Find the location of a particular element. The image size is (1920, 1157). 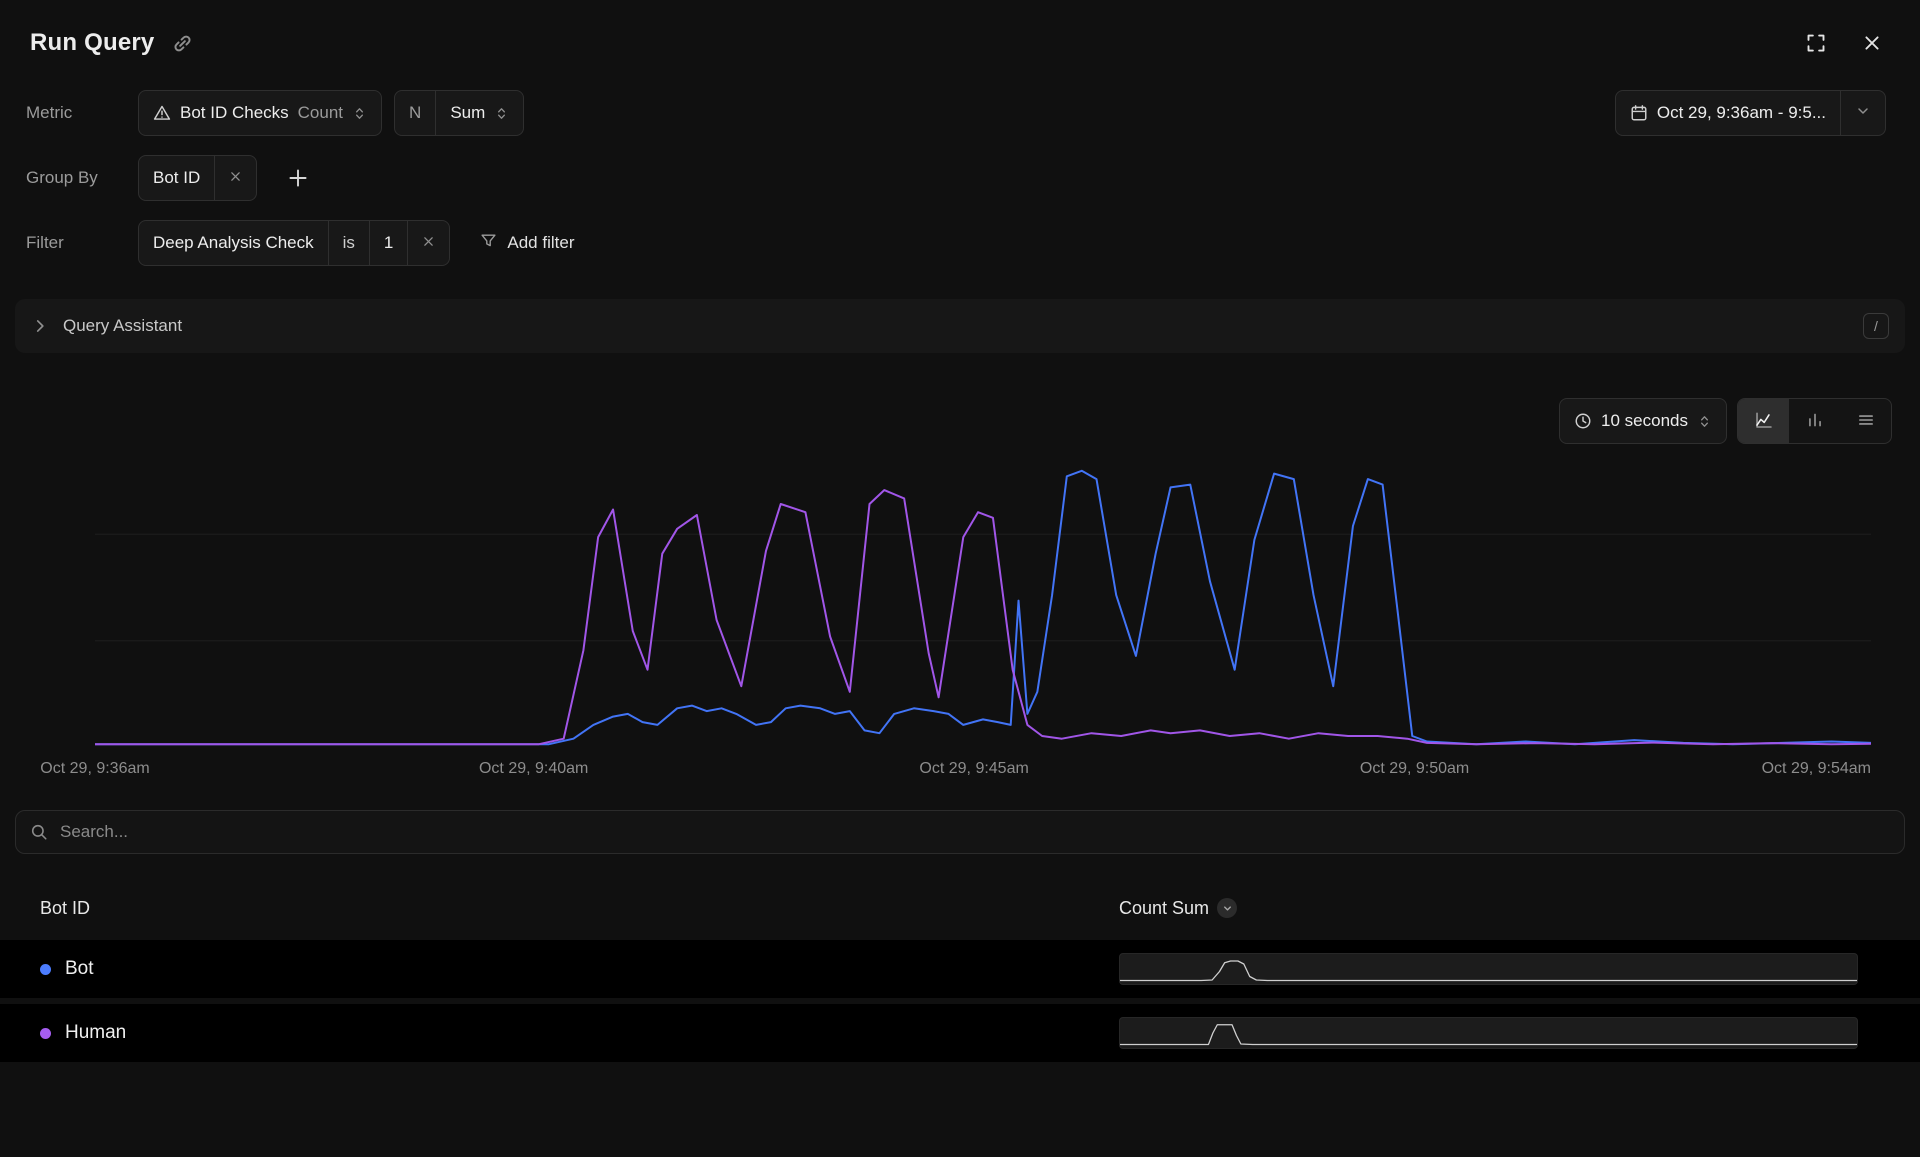

page-title: Run Query is located at coordinates (92, 42).